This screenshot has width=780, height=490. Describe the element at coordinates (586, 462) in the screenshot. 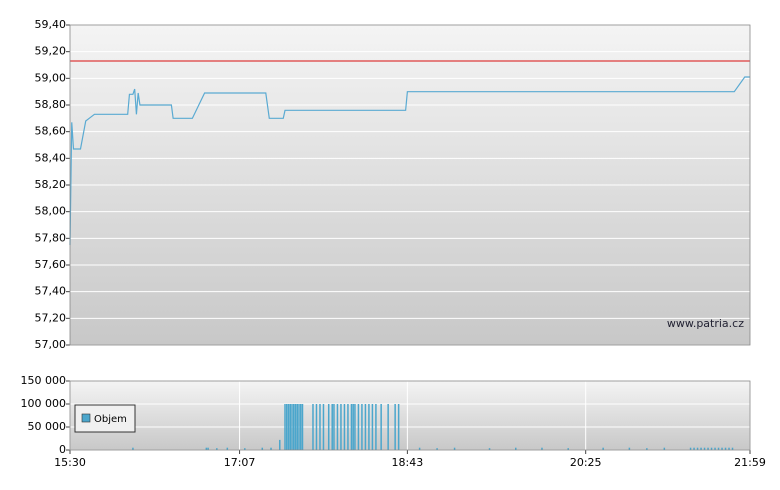

I see `x-tick-label: 20:25` at that location.